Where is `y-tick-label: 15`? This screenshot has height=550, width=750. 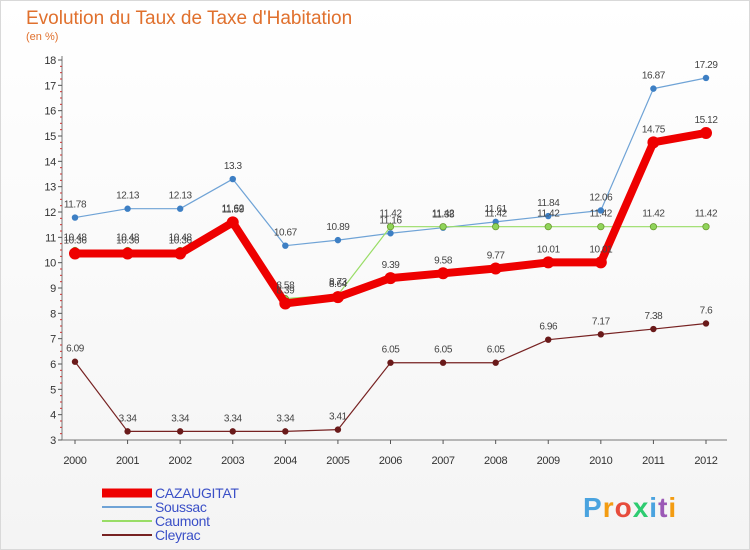 y-tick-label: 15 is located at coordinates (50, 137).